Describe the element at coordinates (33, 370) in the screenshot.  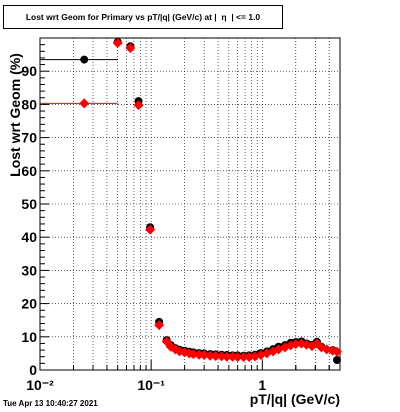
I see `y-tick-label: 0` at that location.